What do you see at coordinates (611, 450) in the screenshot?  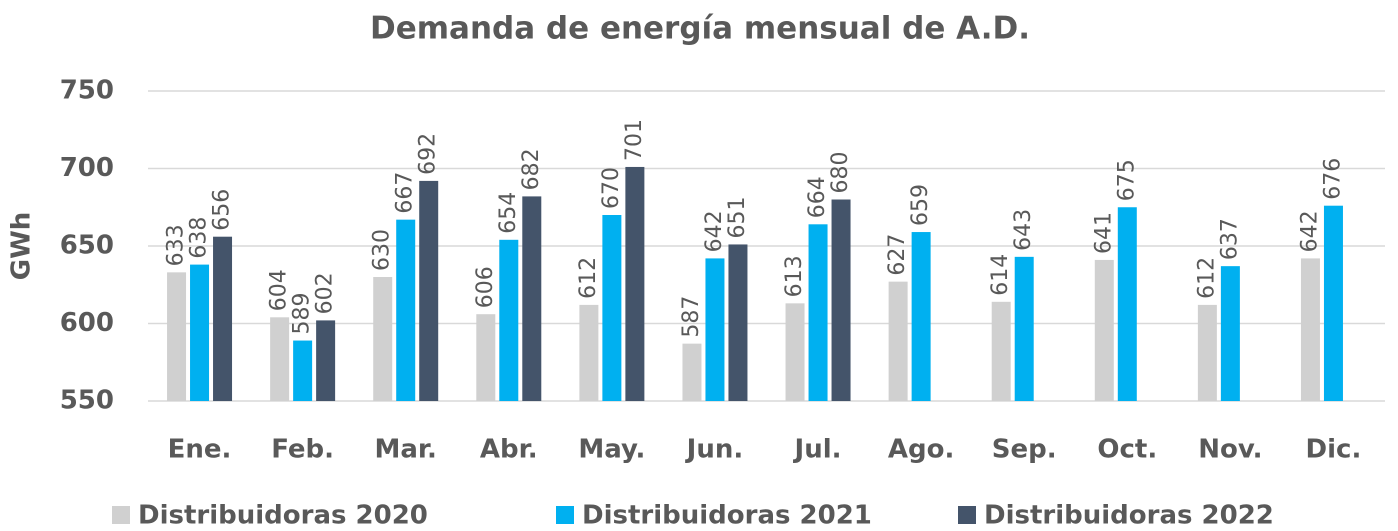 I see `x-tick-label: May.` at bounding box center [611, 450].